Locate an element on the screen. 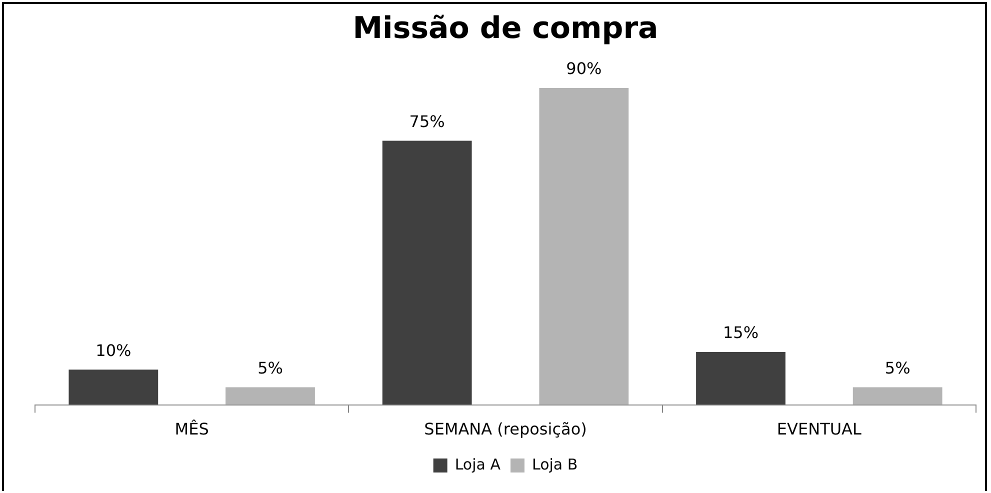 This screenshot has height=493, width=991. x-tick-label: MÊS is located at coordinates (191, 429).